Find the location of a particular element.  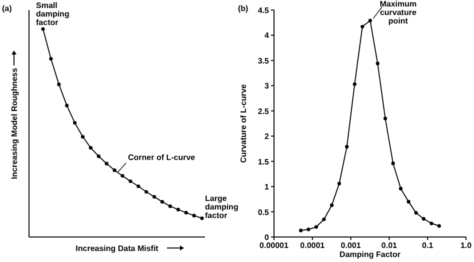

text: Small damping factor is located at coordinates (53, 14).